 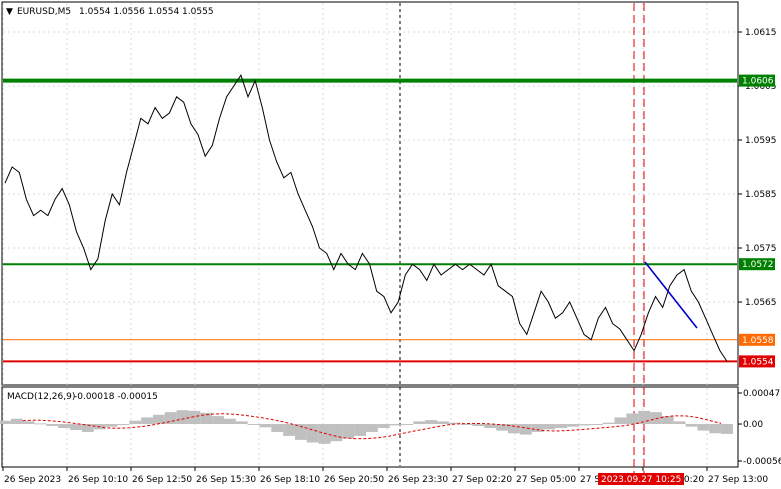 What do you see at coordinates (9, 12) in the screenshot?
I see `collapse-triangle-icon: ▼` at bounding box center [9, 12].